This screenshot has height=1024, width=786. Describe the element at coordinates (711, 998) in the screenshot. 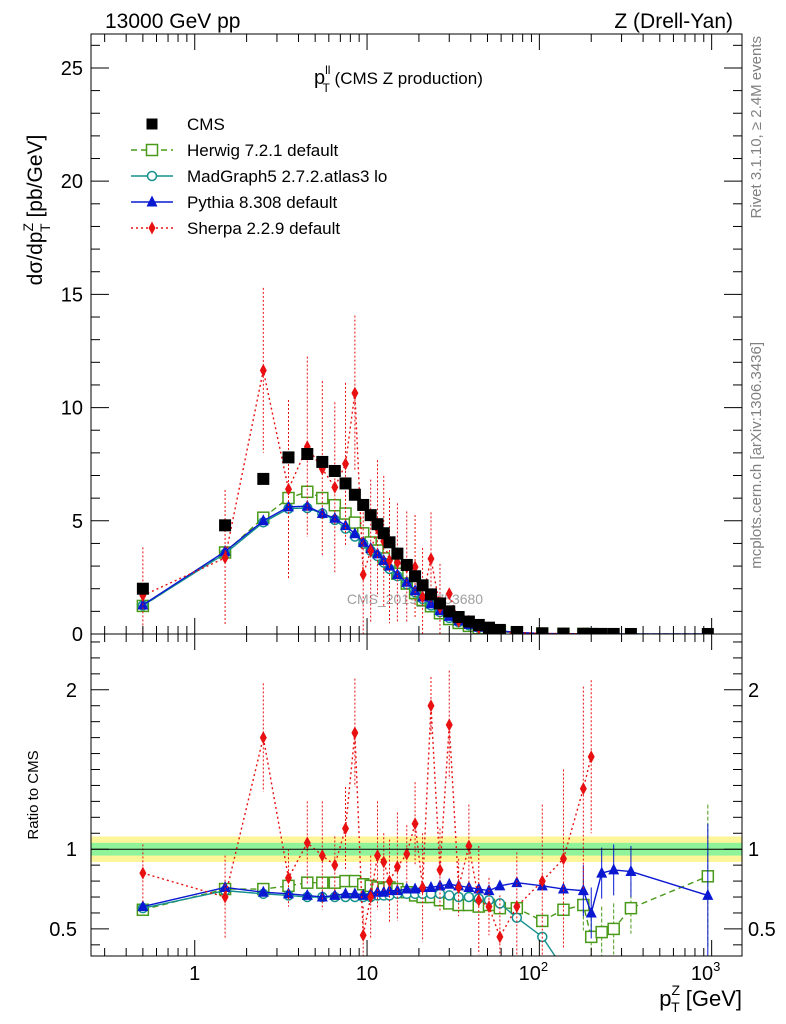

I see `x-label-unit: [GeV]` at that location.